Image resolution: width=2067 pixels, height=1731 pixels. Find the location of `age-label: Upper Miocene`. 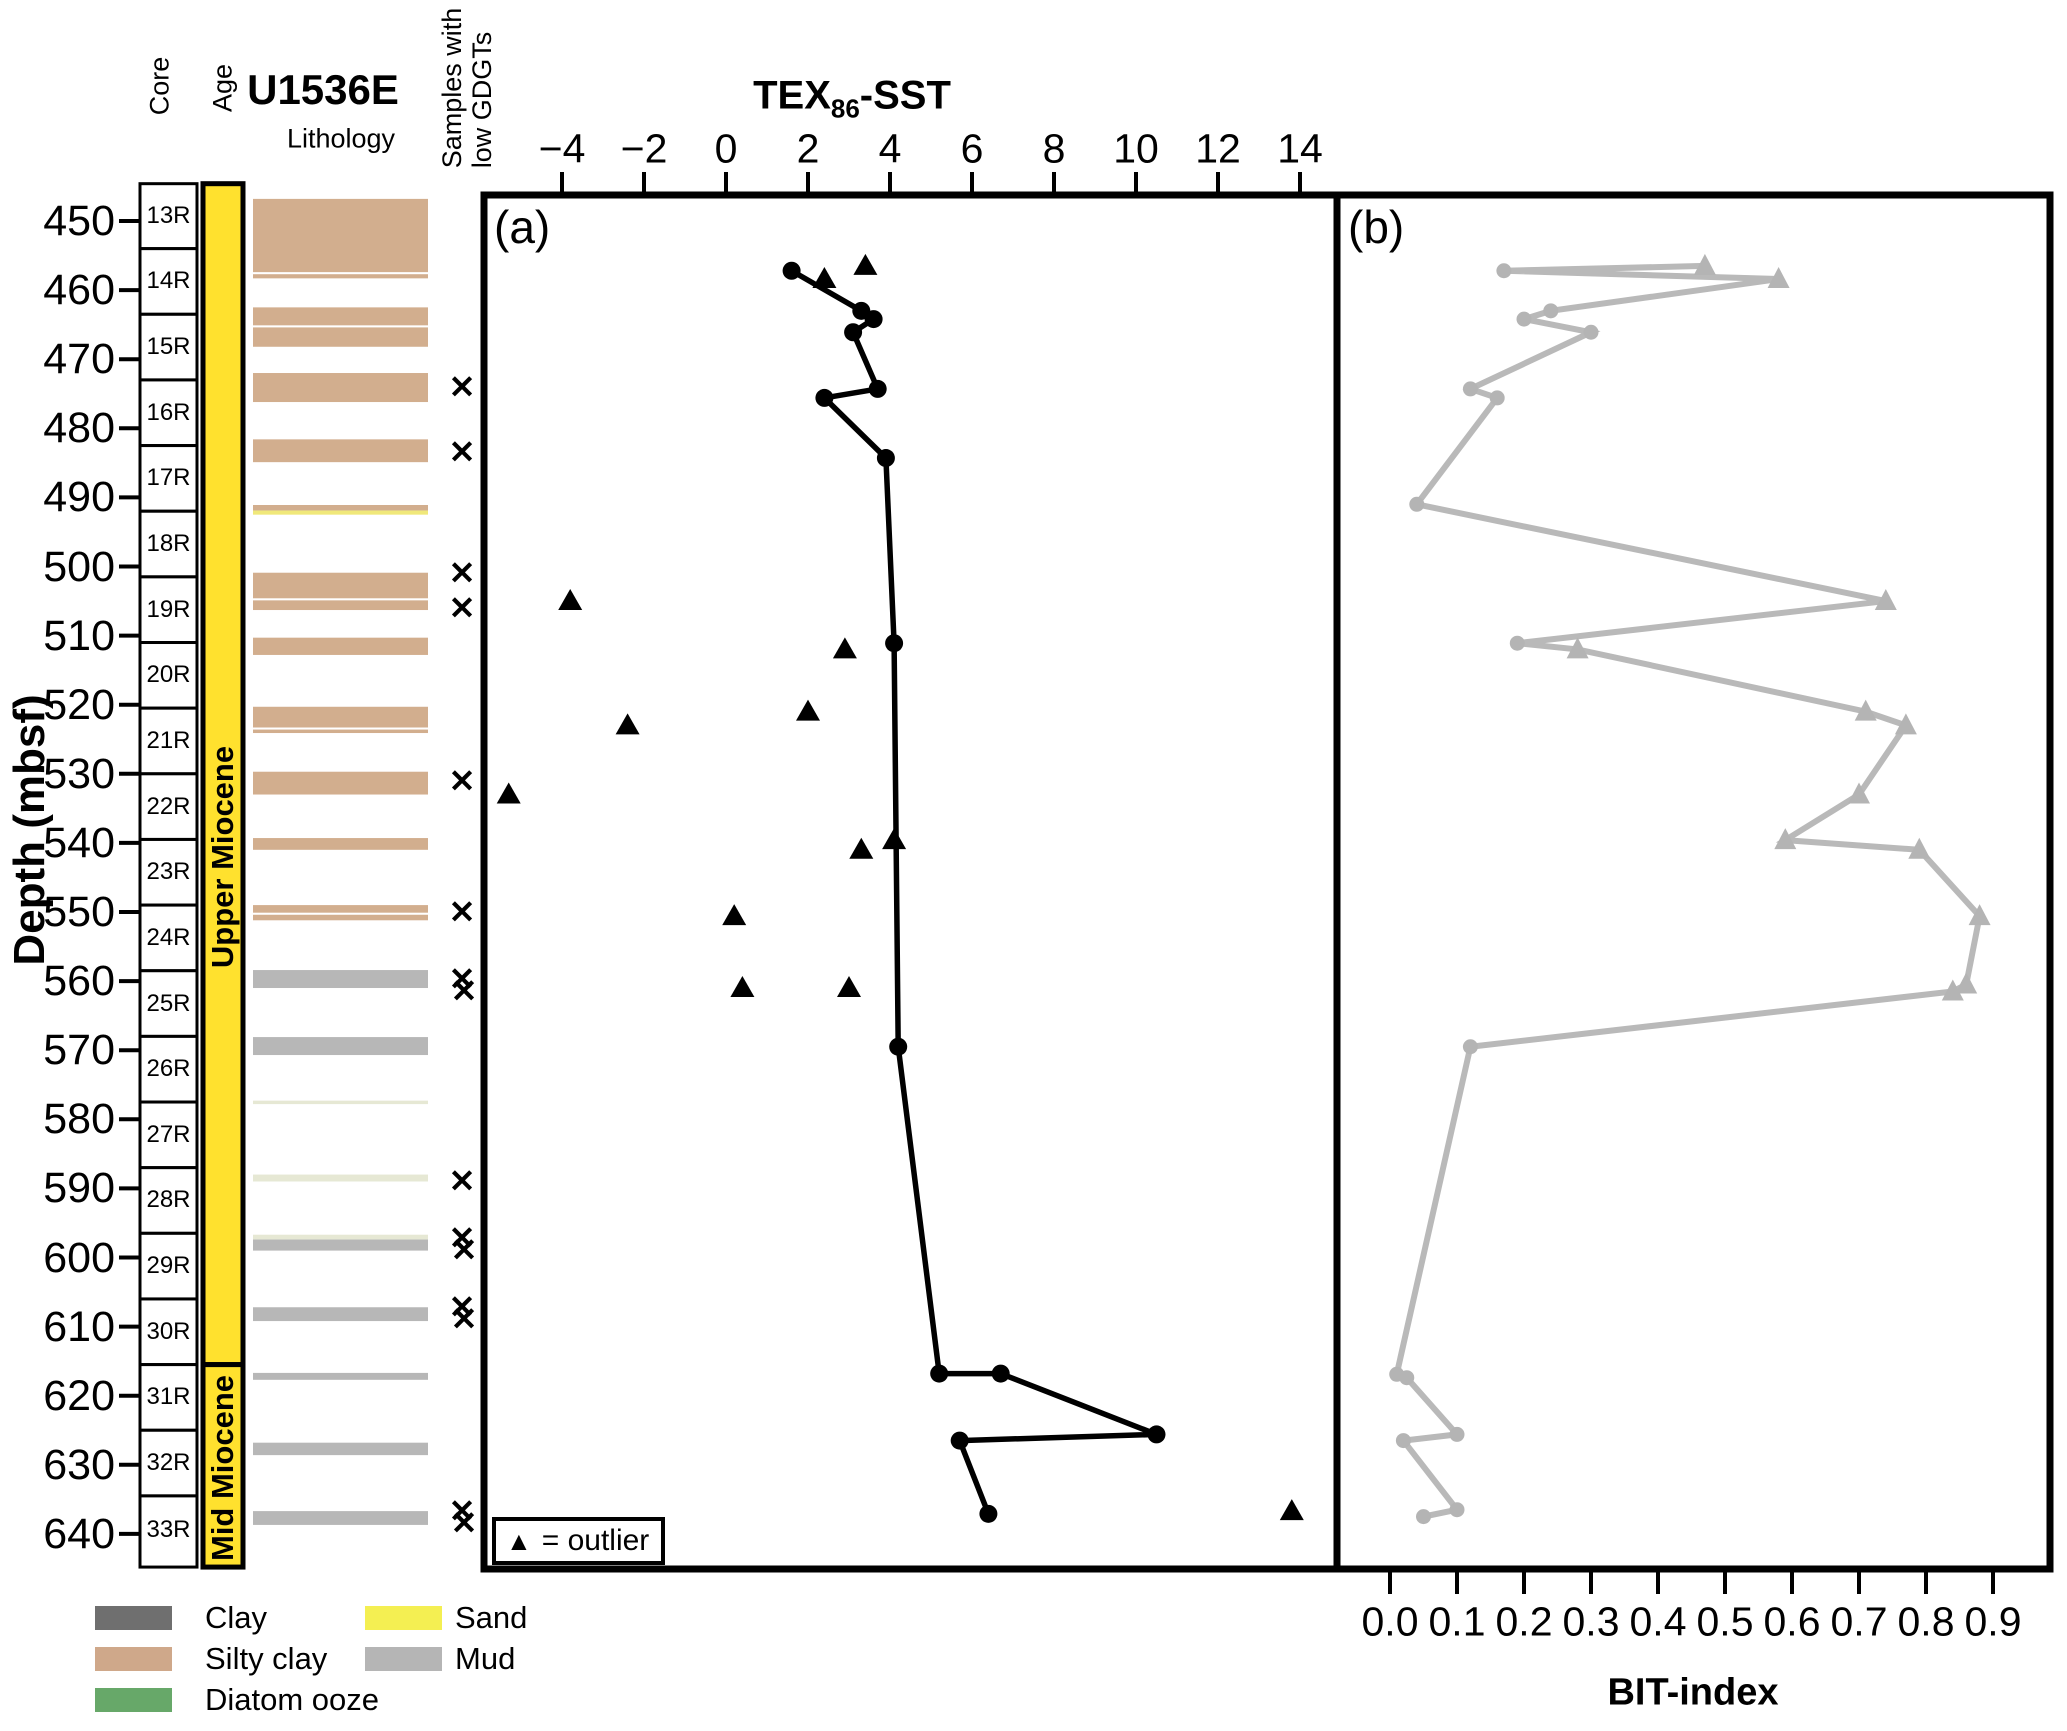

age-label: Upper Miocene is located at coordinates (222, 856).